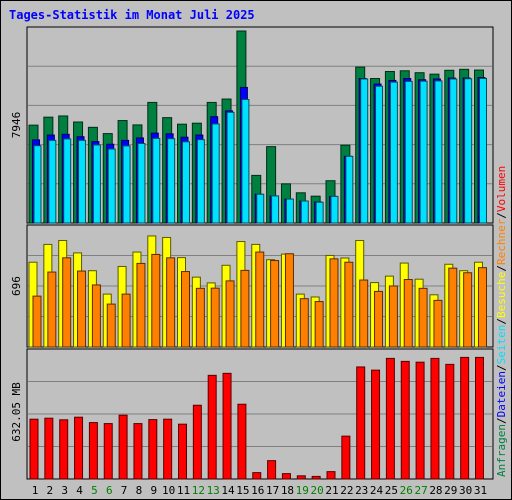 Image resolution: width=512 pixels, height=500 pixels. I want to click on x-tick-label-day-14: 14, so click(228, 490).